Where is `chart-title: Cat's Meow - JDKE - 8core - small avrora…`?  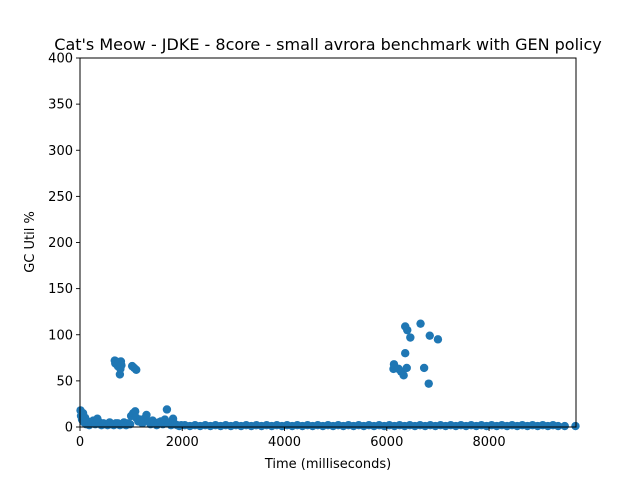 chart-title: Cat's Meow - JDKE - 8core - small avrora… is located at coordinates (327, 44).